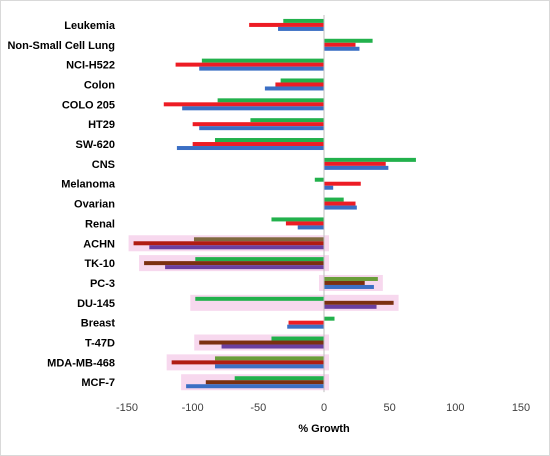  Describe the element at coordinates (81, 363) in the screenshot. I see `category-label-mda-mb-468: MDA-MB-468` at that location.